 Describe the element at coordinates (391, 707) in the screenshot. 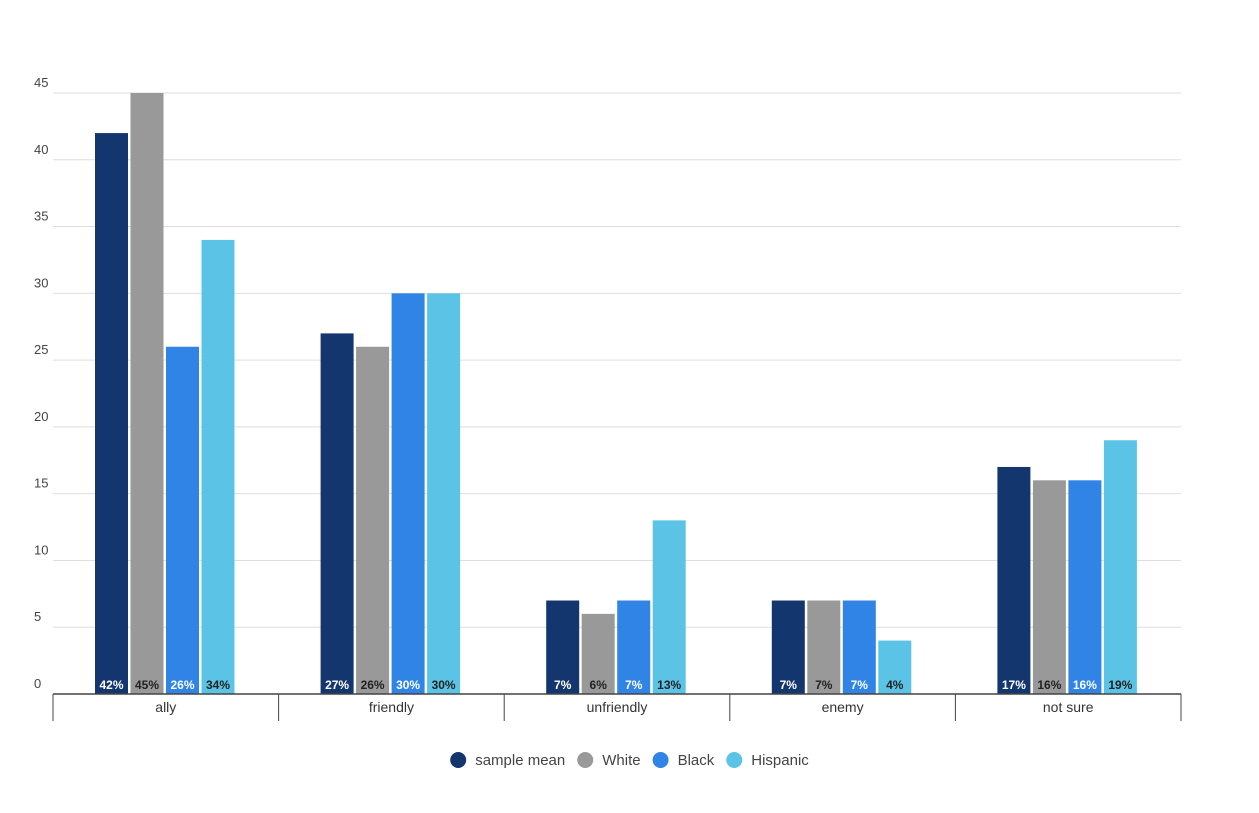

I see `x-tick-label-friendly: friendly` at that location.